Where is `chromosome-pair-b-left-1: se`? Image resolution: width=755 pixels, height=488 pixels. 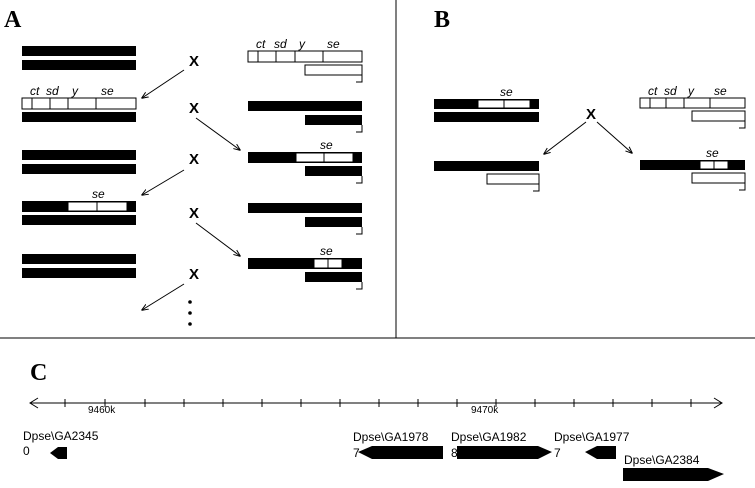
chromosome-pair-b-left-1: se is located at coordinates (486, 103).